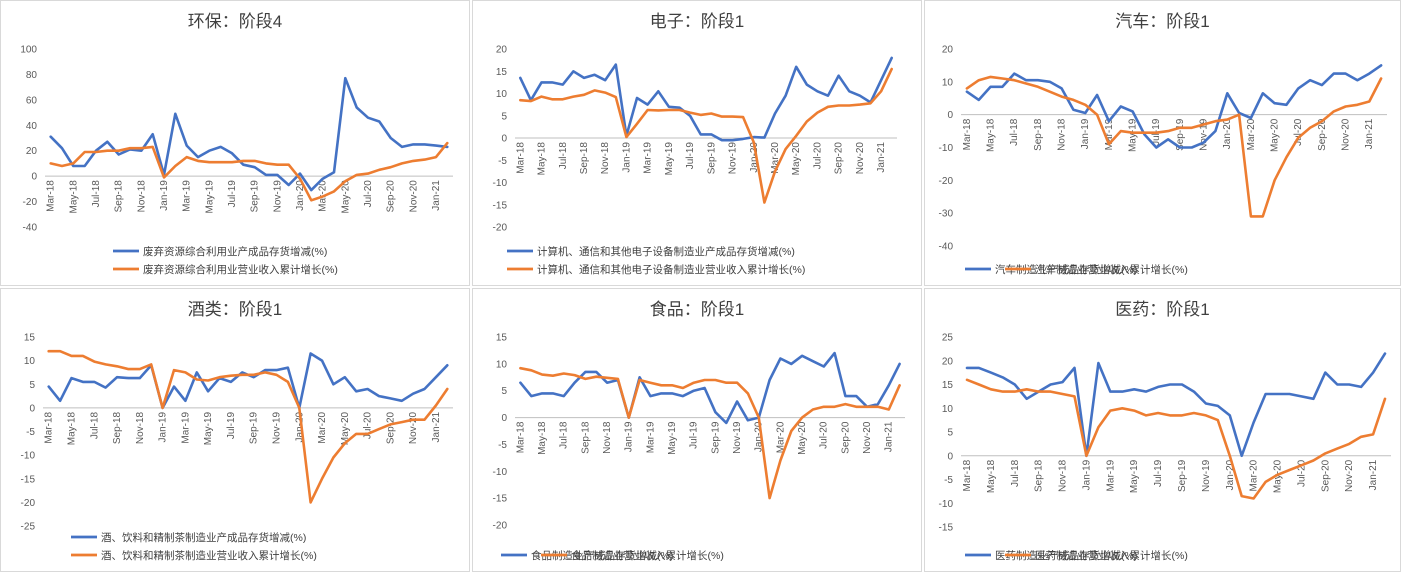  I want to click on legend-label: 计算机、通信和其他电子设备制造业营业收入累计增长(%), so click(671, 269).